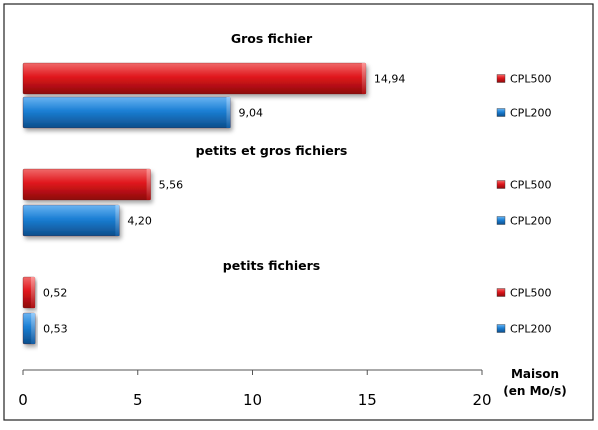 This screenshot has height=430, width=598. I want to click on x-tick-label: 15, so click(367, 400).